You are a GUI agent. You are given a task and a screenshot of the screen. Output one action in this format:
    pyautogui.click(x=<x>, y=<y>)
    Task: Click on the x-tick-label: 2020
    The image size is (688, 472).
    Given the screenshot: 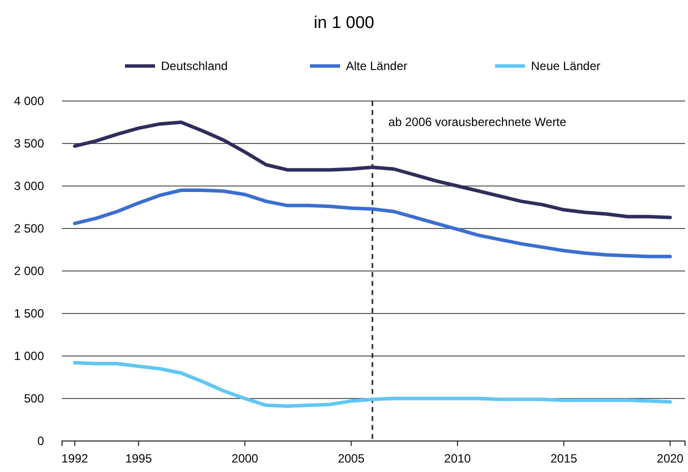 What is the action you would take?
    pyautogui.click(x=670, y=459)
    